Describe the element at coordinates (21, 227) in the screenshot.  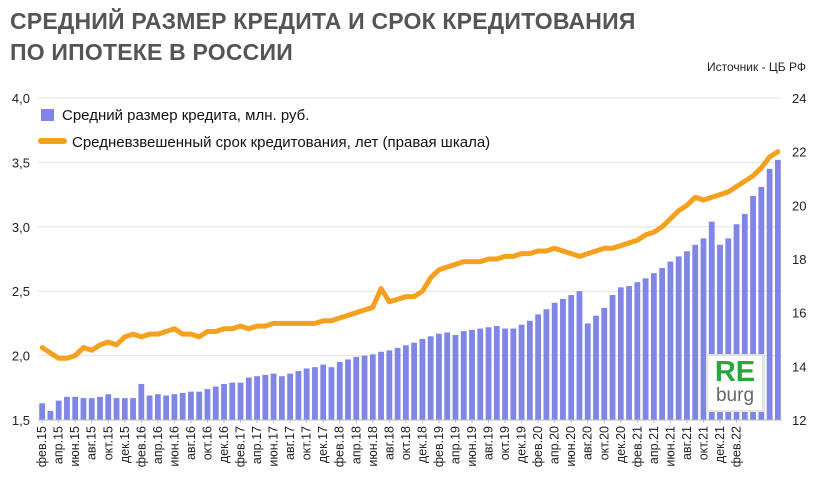
I see `left-tick-label: 3,0` at that location.